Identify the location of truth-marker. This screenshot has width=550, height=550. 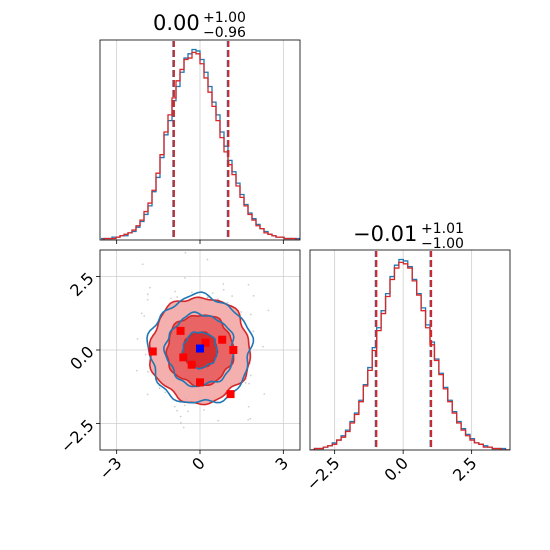
(200, 348).